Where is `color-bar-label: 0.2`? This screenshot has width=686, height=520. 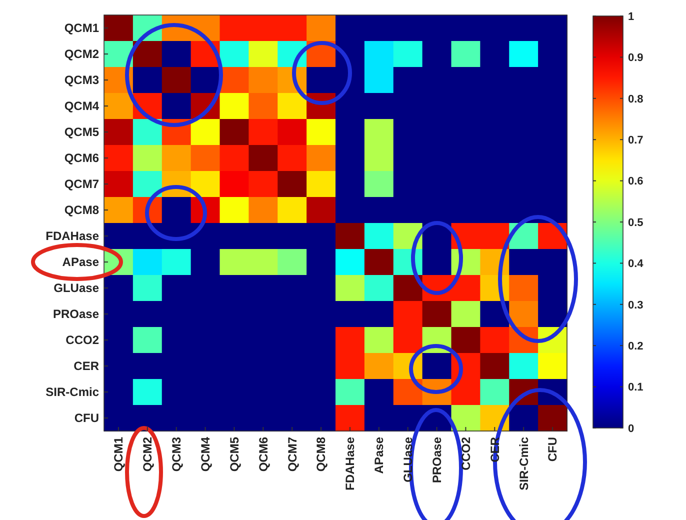
color-bar-label: 0.2 is located at coordinates (636, 346).